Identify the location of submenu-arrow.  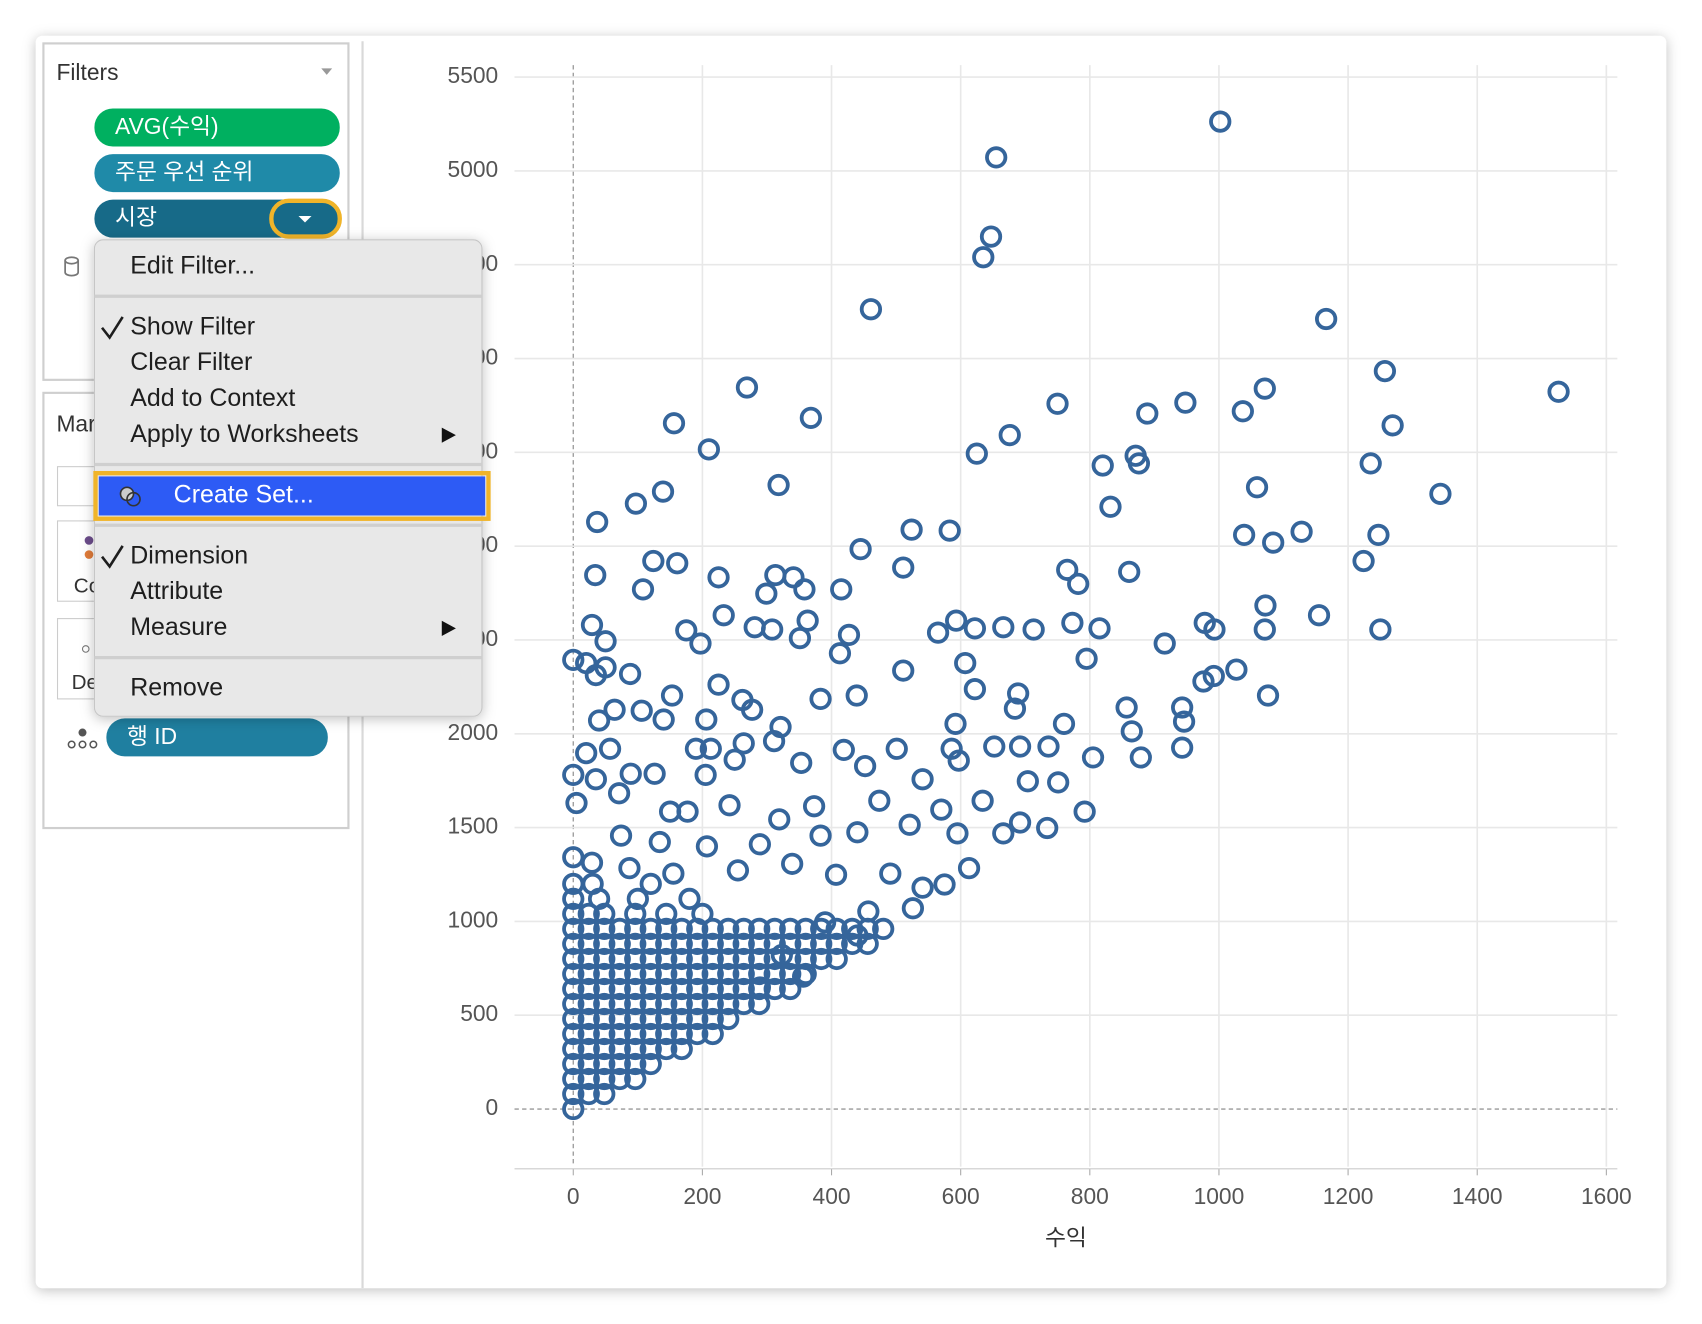
(448, 628).